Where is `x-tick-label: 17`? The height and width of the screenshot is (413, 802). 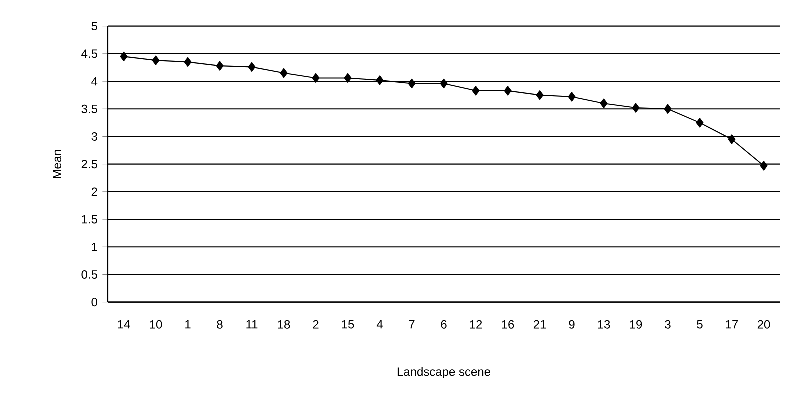
x-tick-label: 17 is located at coordinates (732, 324).